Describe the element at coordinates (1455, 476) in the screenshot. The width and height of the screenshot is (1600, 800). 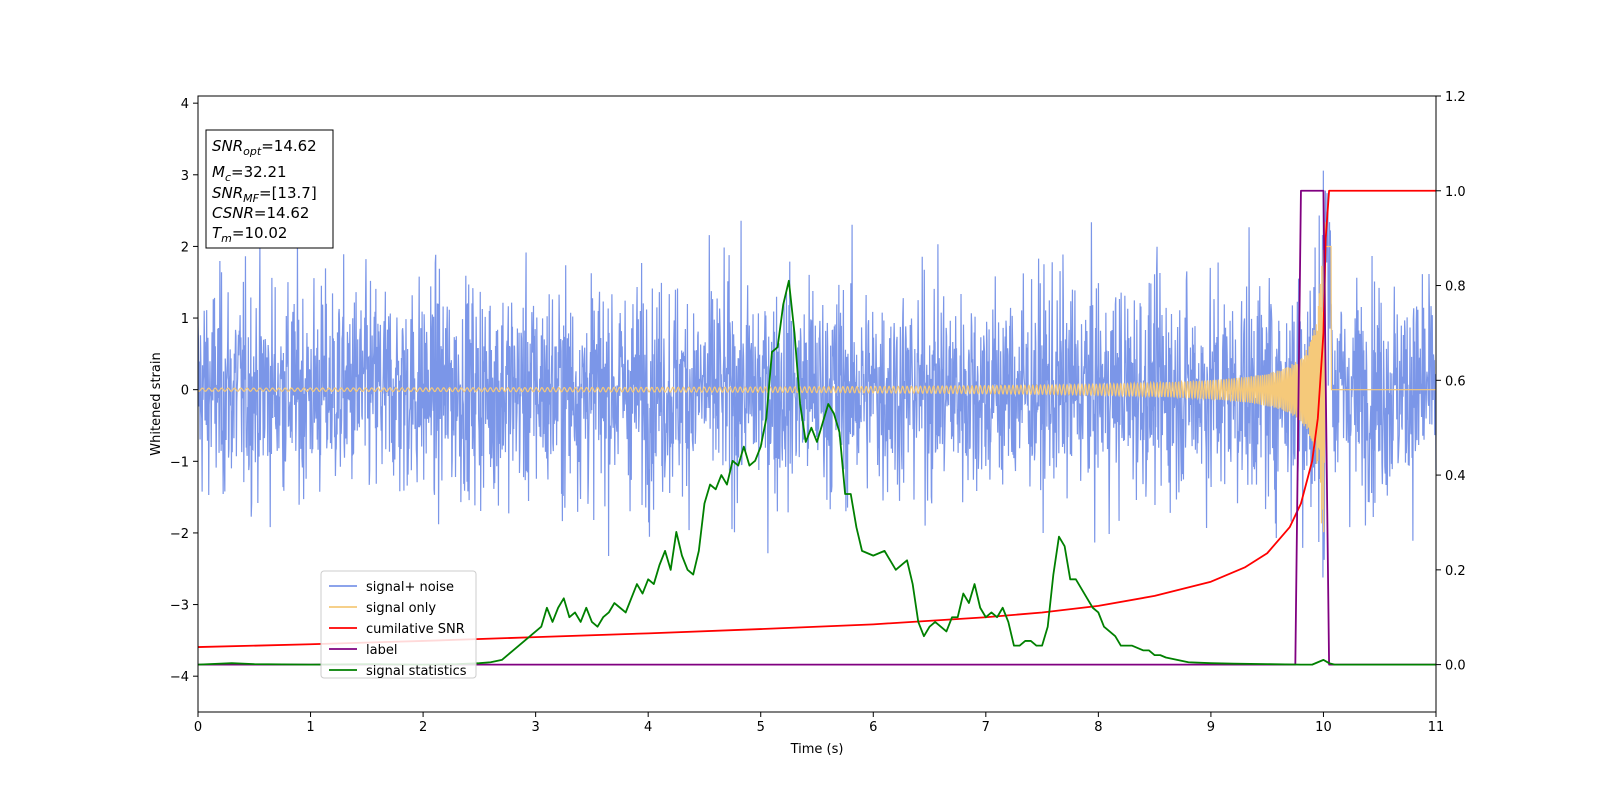
I see `right-y-tick-label: 0.4` at that location.